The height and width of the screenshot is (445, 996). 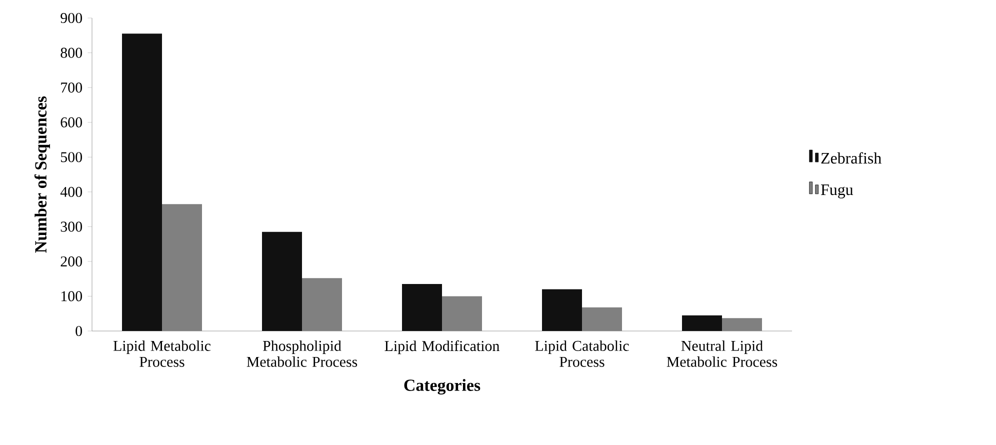 I want to click on y-axis-title: Number of Sequences, so click(x=42, y=174).